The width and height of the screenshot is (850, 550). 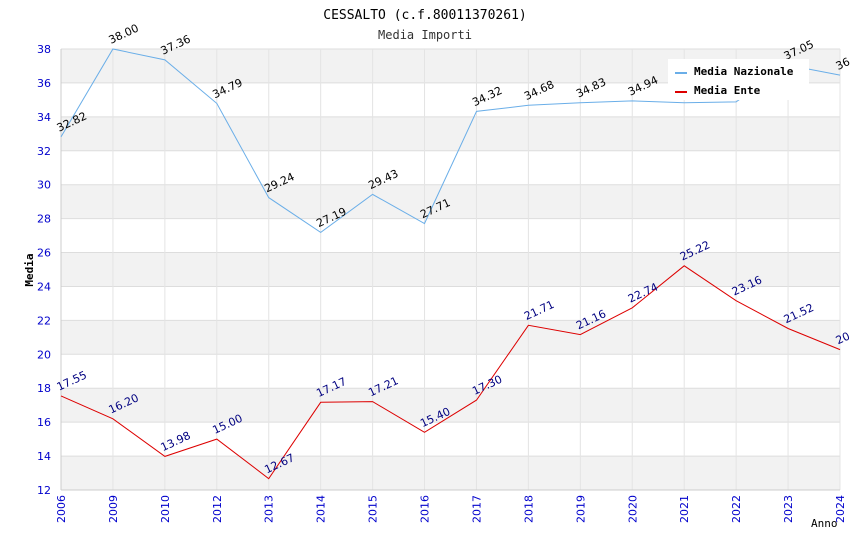 What do you see at coordinates (528, 509) in the screenshot?
I see `x-tick-label: 2018` at bounding box center [528, 509].